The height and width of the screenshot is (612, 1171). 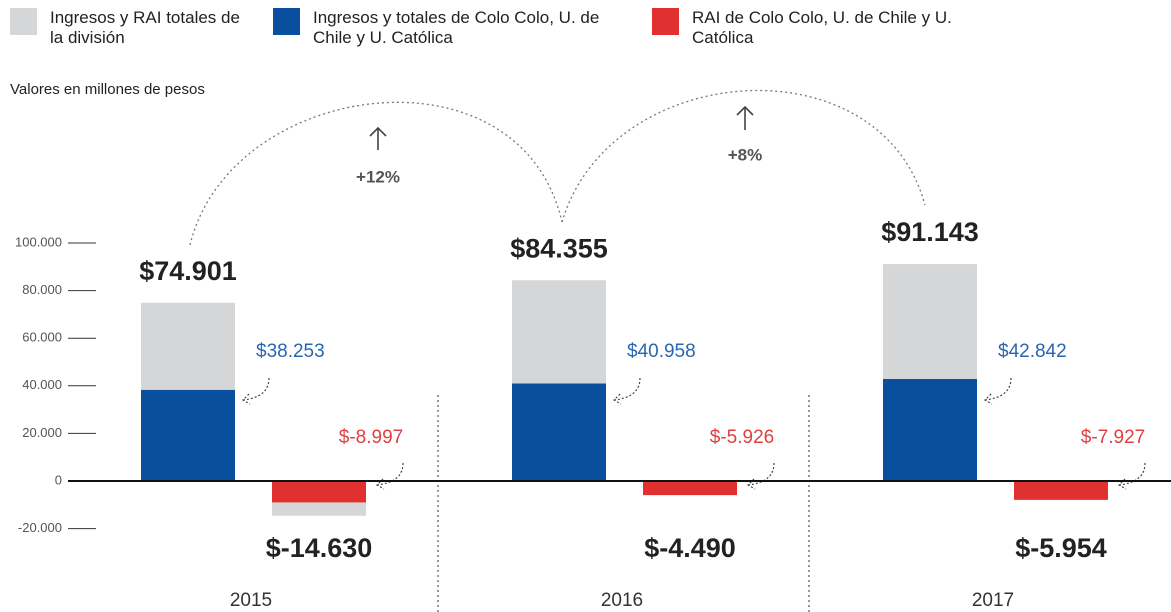 What do you see at coordinates (107, 89) in the screenshot?
I see `subtitle: Valores en millones de pesos` at bounding box center [107, 89].